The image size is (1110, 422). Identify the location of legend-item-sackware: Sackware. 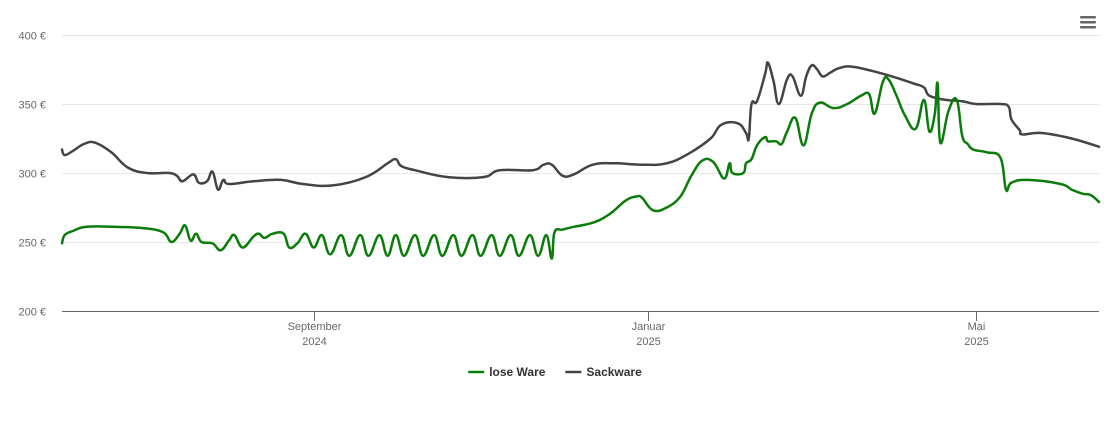
(603, 372).